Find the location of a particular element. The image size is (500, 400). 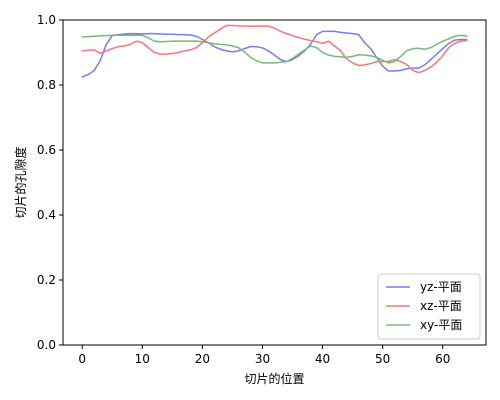

legend-label-1: yz-平面 is located at coordinates (441, 287).